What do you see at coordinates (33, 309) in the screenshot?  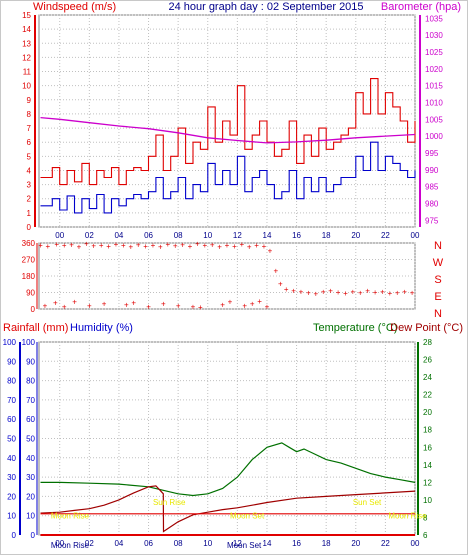 I see `direction-y-tick: 0` at bounding box center [33, 309].